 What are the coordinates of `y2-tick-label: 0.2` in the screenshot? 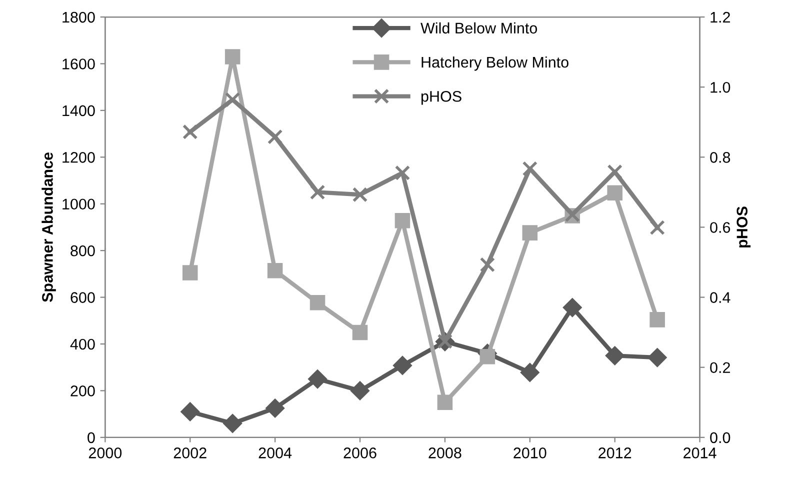 It's located at (720, 368).